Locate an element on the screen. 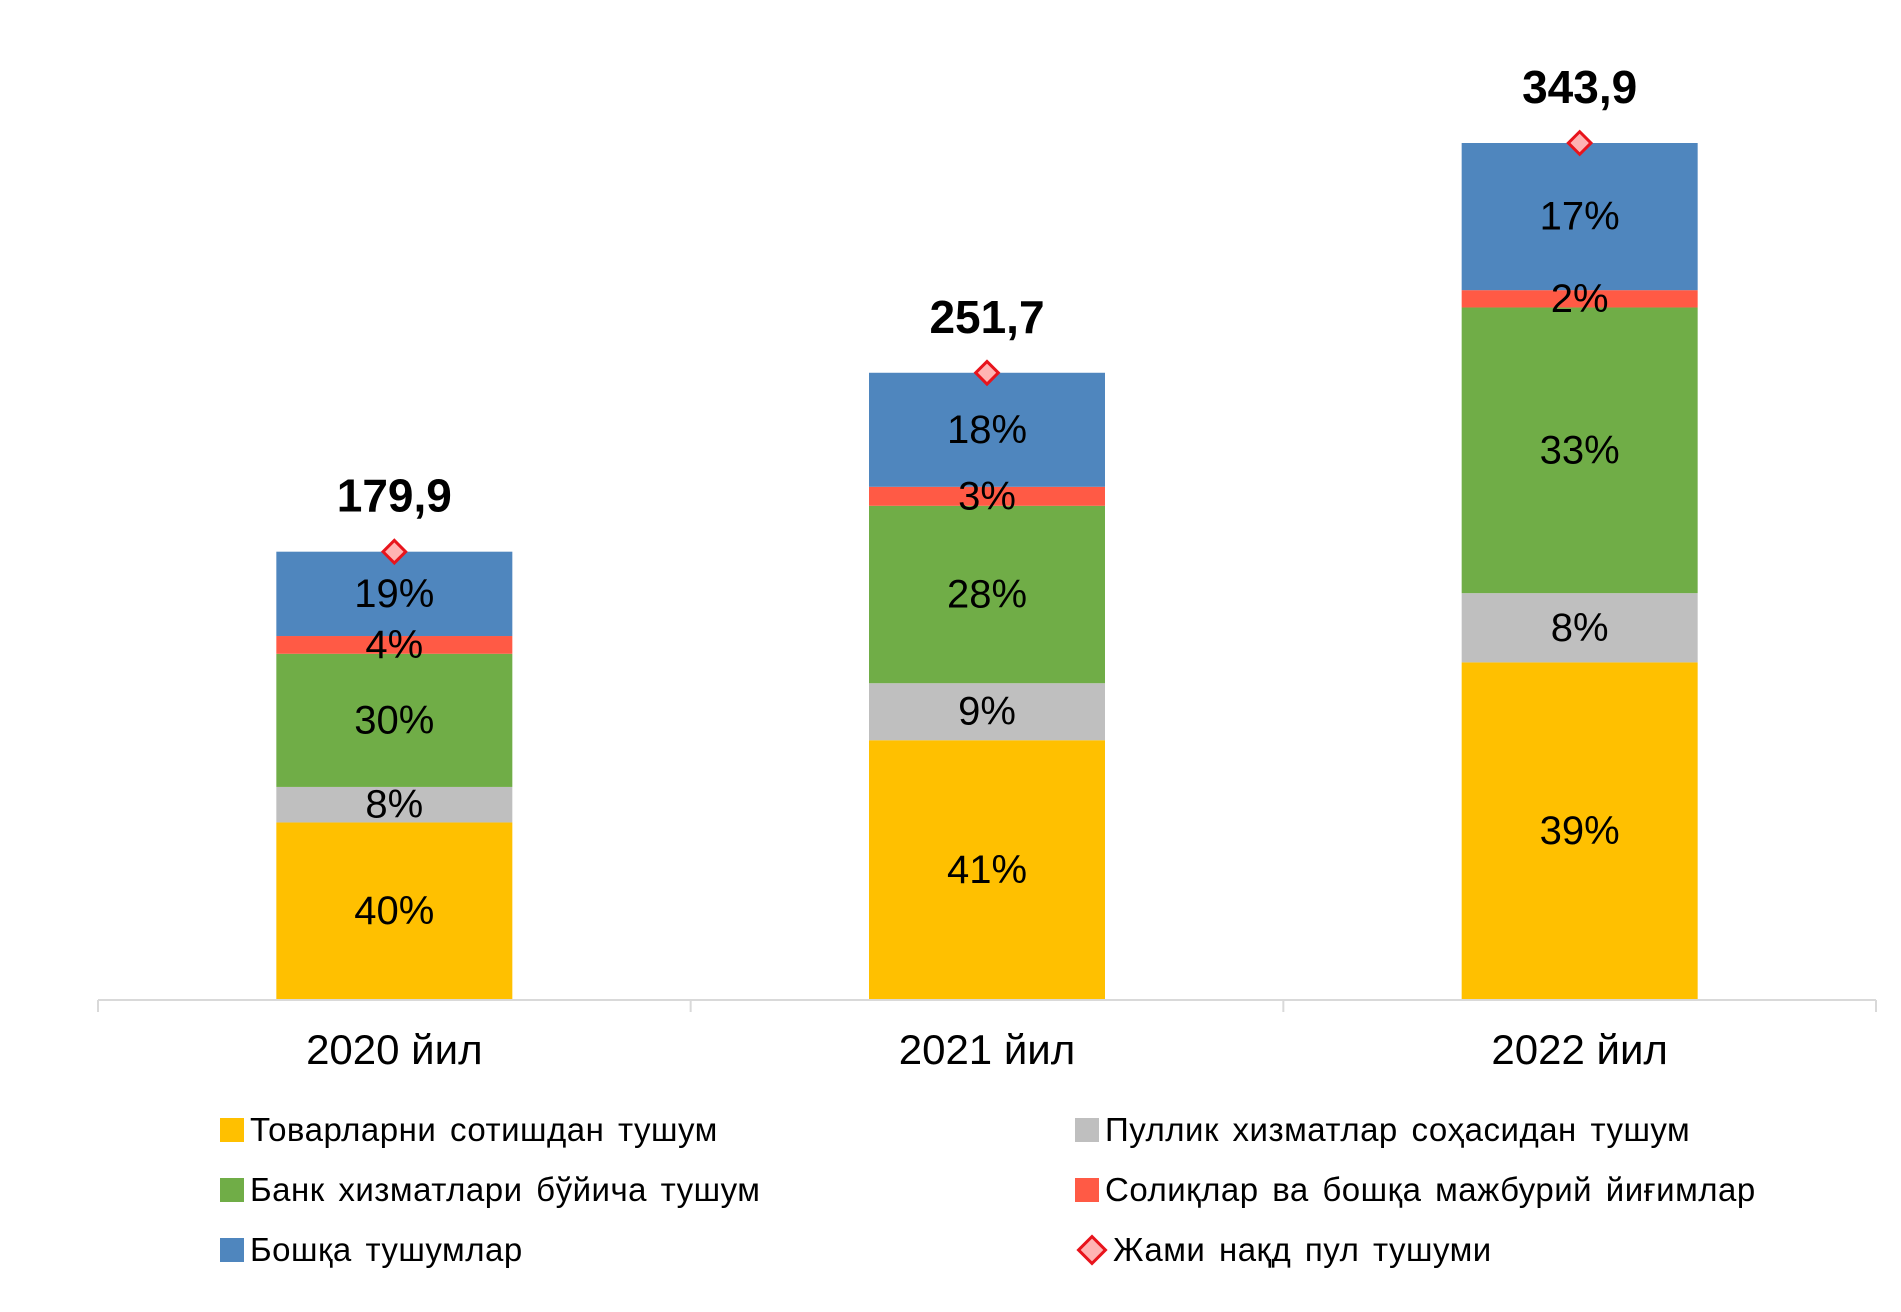 This screenshot has width=1901, height=1312. legend-item-paid-services: Пуллик хизматлар соҳасидан тушум is located at coordinates (1382, 1130).